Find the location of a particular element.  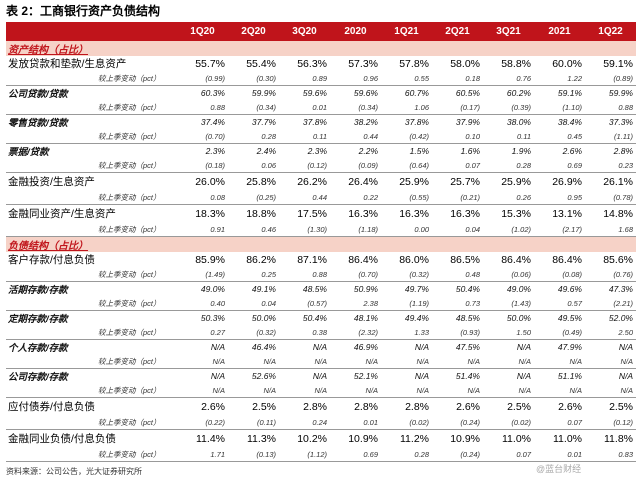

change-cell: (2.21) is located at coordinates (610, 303).